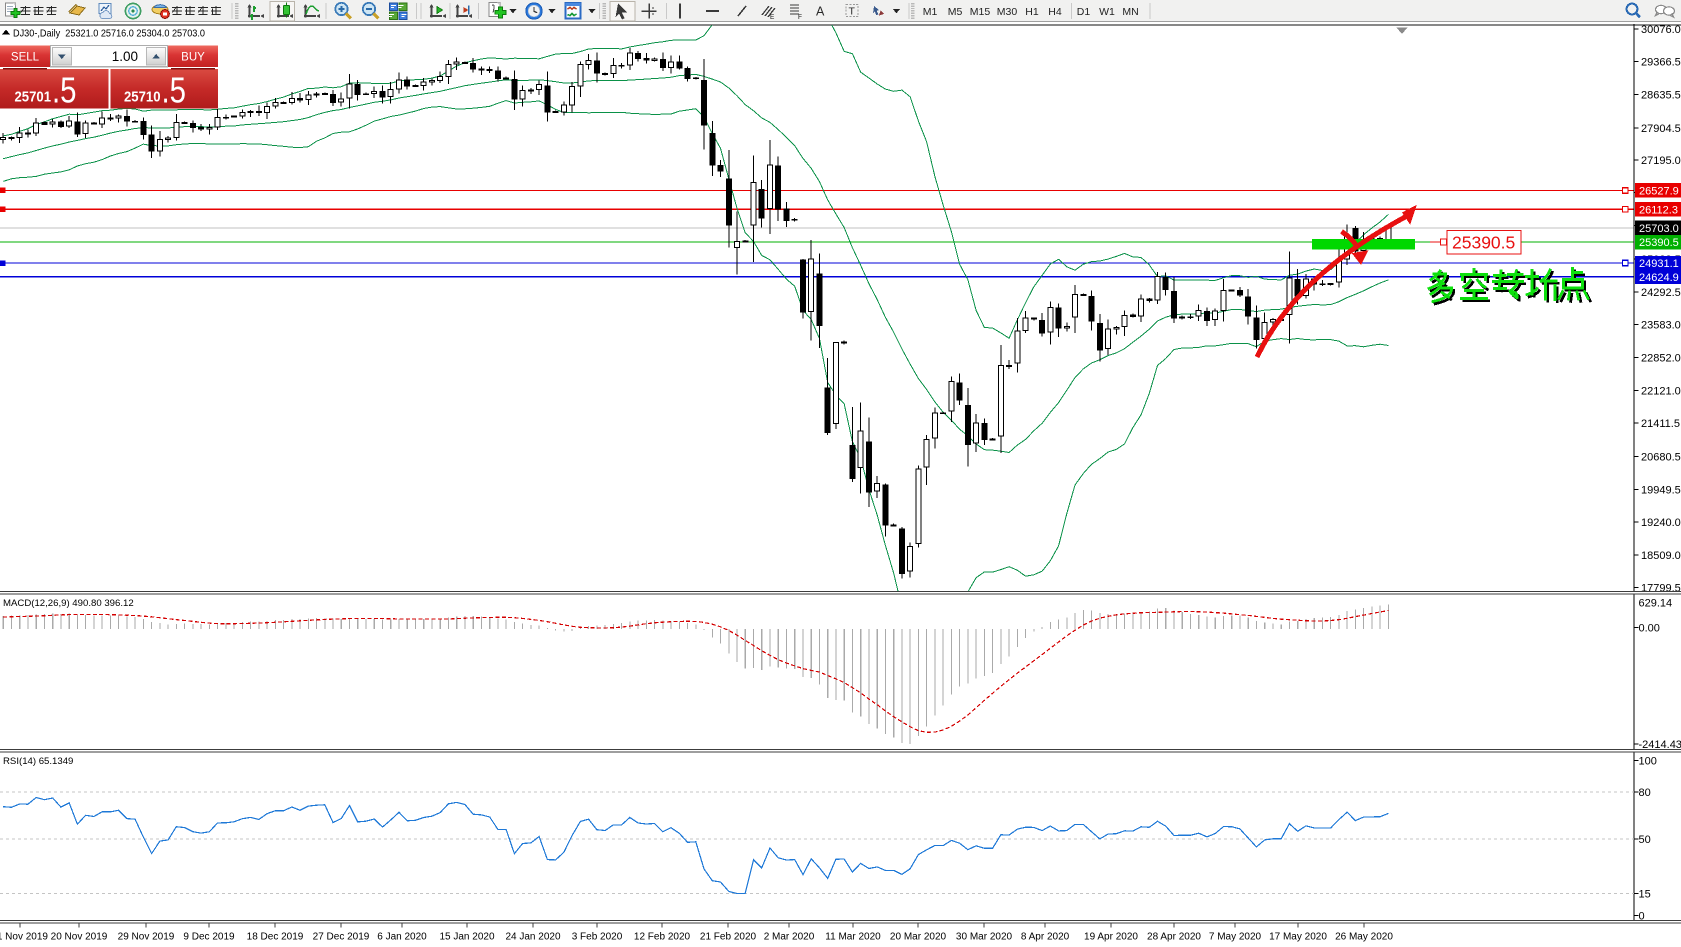 This screenshot has width=1681, height=947. I want to click on svg-text: T, so click(852, 12).